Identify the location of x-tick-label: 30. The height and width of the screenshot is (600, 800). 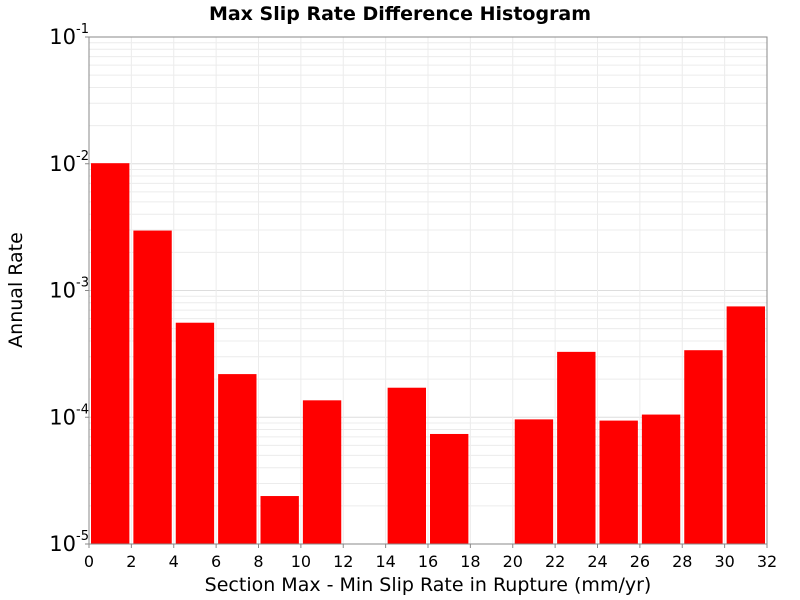
(724, 561).